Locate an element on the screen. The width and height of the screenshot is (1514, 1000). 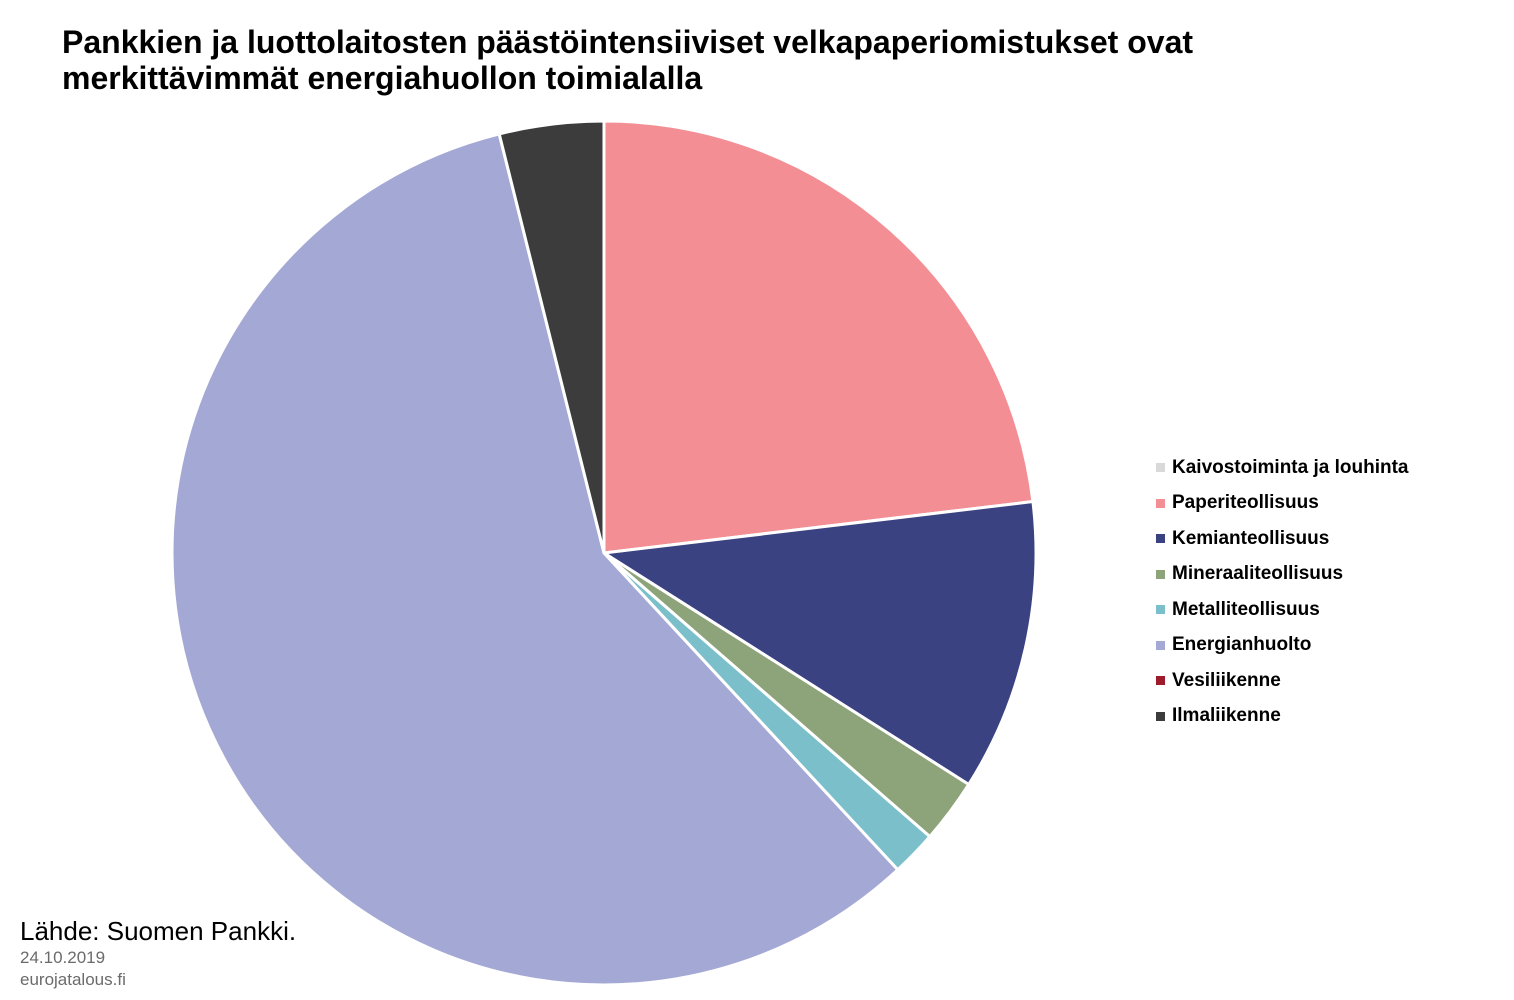
legend-item-kemianteollisuus: Kemianteollisuus is located at coordinates (1326, 539).